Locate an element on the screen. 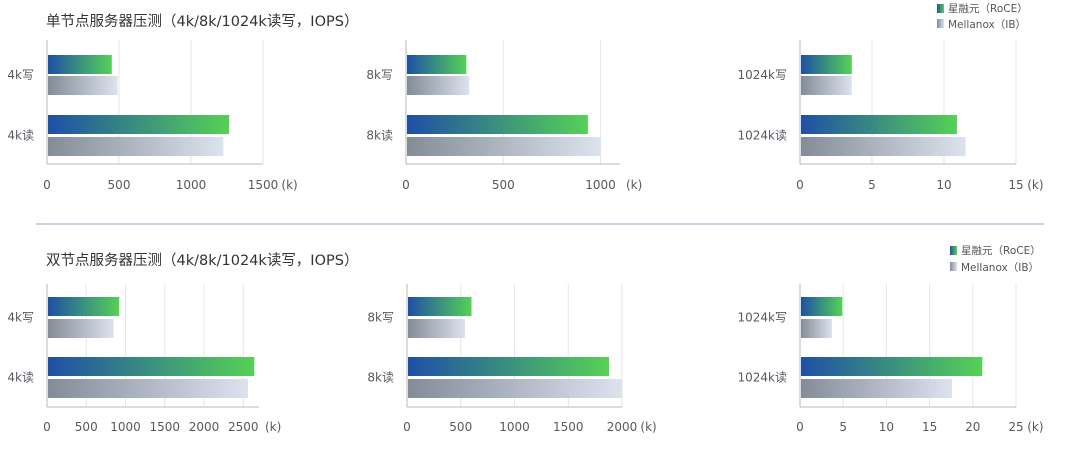 This screenshot has height=462, width=1080. chart-panel: 0 5 10 15 20 25 (k) 1024k写 1024k读 is located at coordinates (891, 359).